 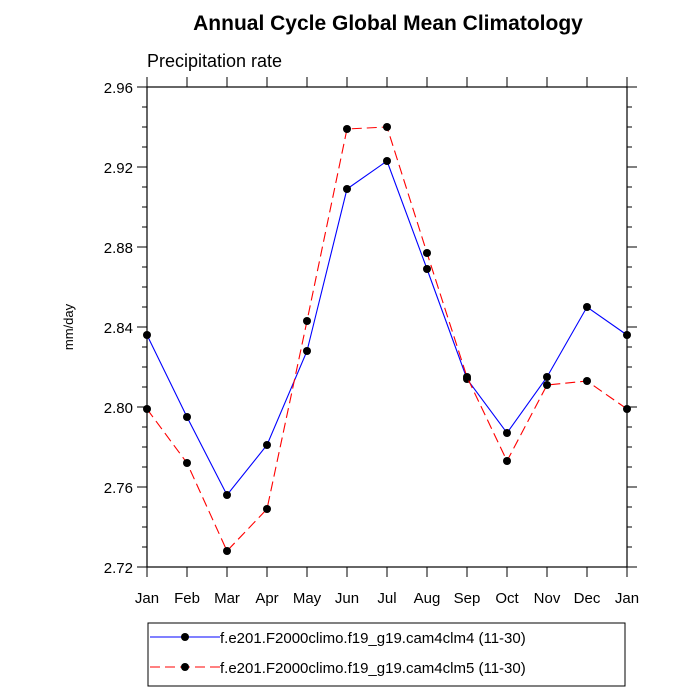 What do you see at coordinates (118, 568) in the screenshot?
I see `y-tick-label: 2.72` at bounding box center [118, 568].